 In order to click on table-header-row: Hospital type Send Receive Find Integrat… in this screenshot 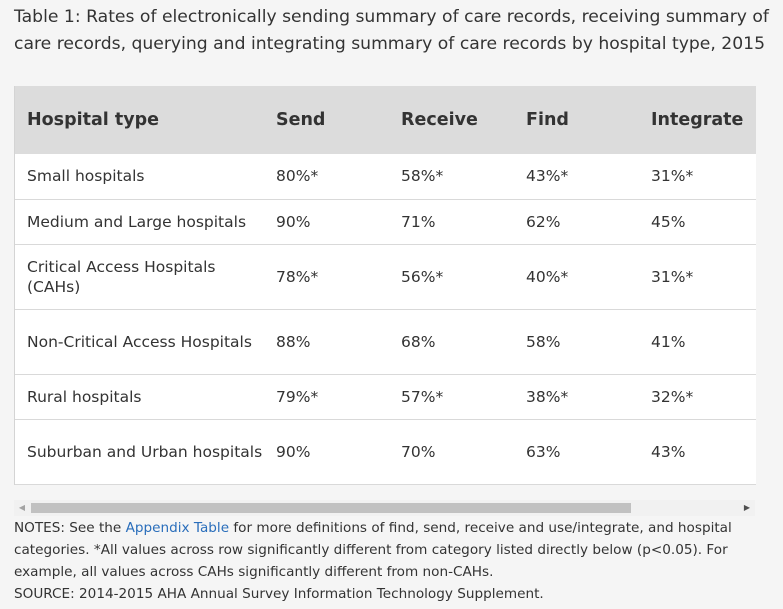, I will do `click(385, 120)`.